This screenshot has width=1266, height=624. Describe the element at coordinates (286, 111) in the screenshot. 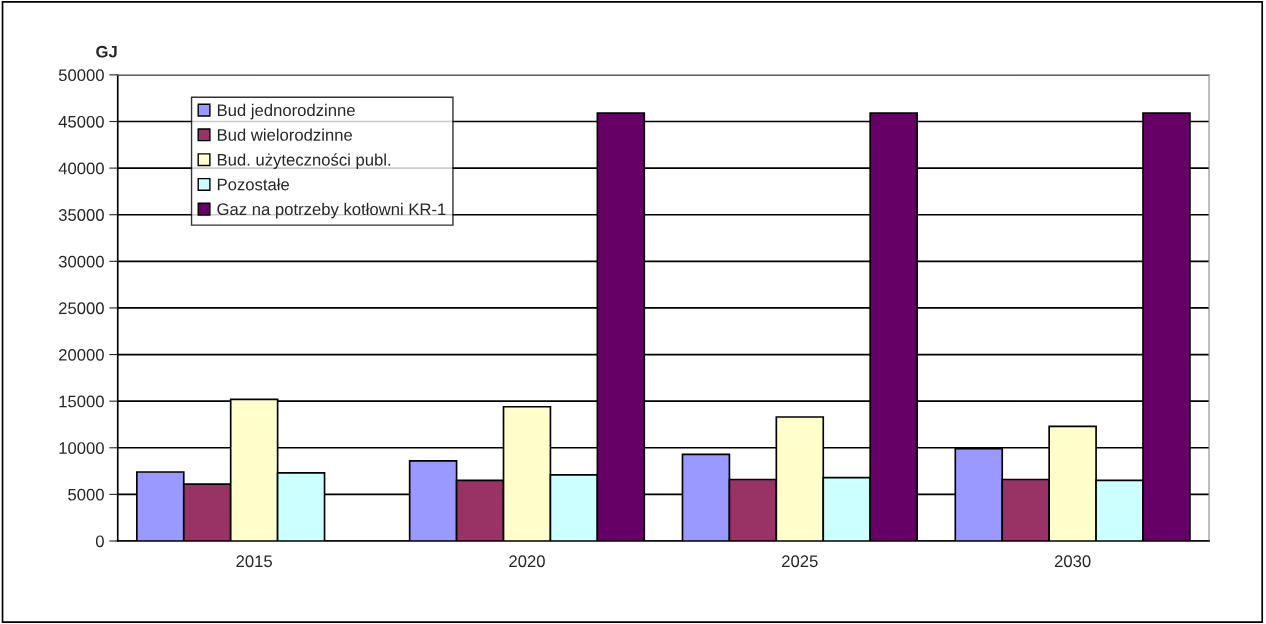

I see `legend-label: Bud jednorodzinne` at that location.